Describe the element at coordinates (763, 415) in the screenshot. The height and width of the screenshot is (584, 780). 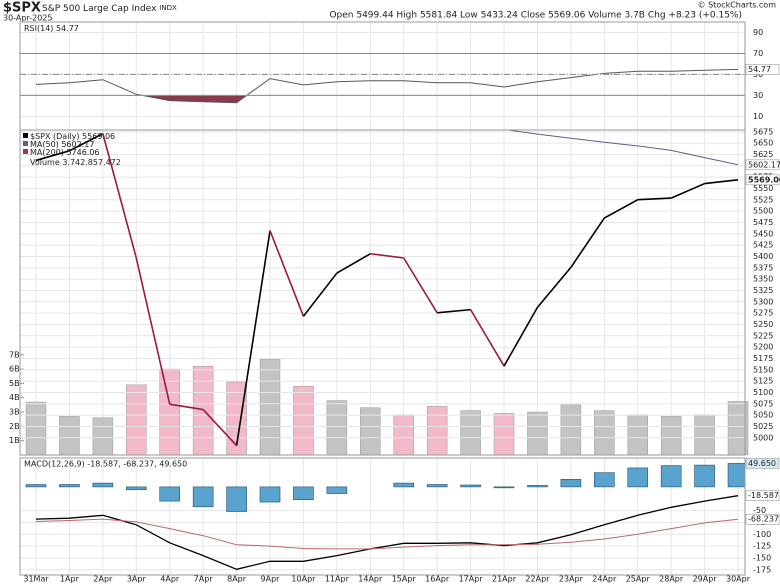
I see `y-tick-label: 5050` at that location.